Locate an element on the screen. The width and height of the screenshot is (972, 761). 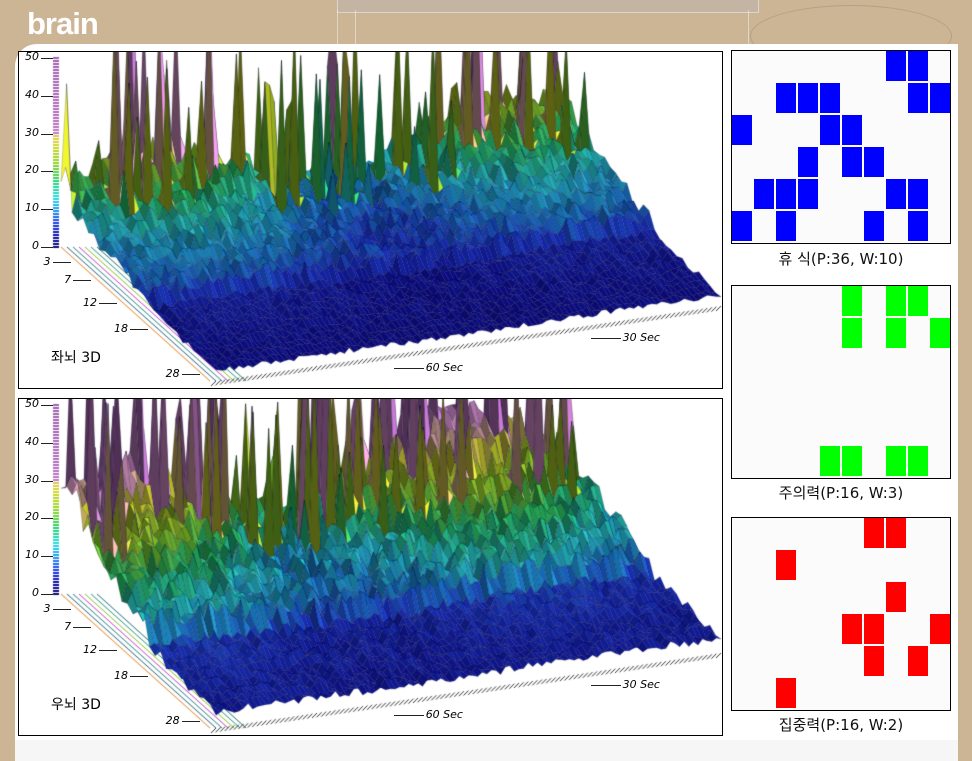
attention-grid is located at coordinates (841, 382).